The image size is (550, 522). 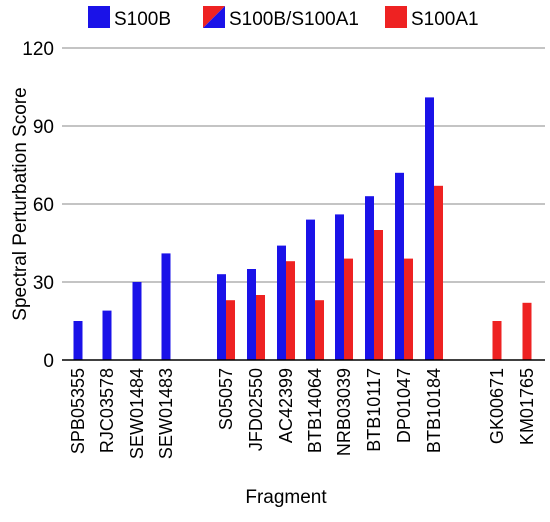 What do you see at coordinates (378, 295) in the screenshot?
I see `bar-s100a1-btb10117` at bounding box center [378, 295].